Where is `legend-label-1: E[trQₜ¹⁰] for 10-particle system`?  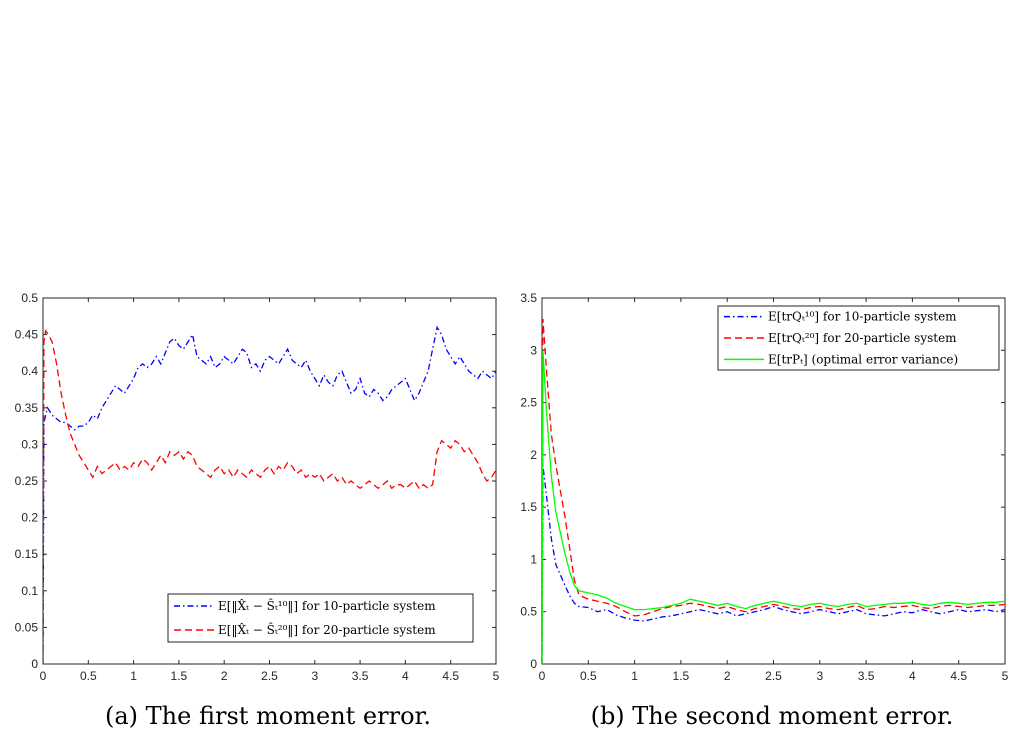
legend-label-1: E[trQₜ¹⁰] for 10-particle system is located at coordinates (862, 317).